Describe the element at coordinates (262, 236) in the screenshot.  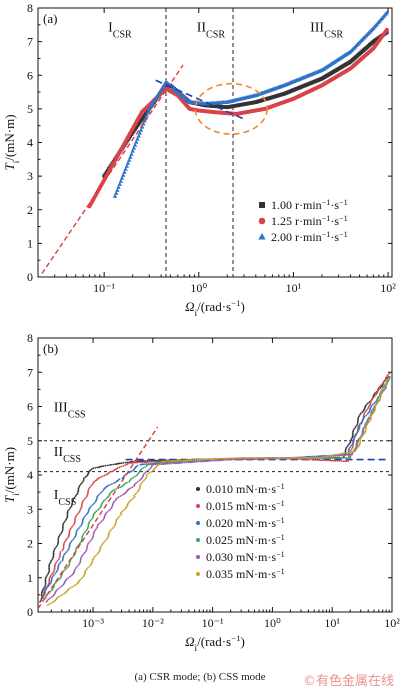
I see `panel-a-legend-marker` at that location.